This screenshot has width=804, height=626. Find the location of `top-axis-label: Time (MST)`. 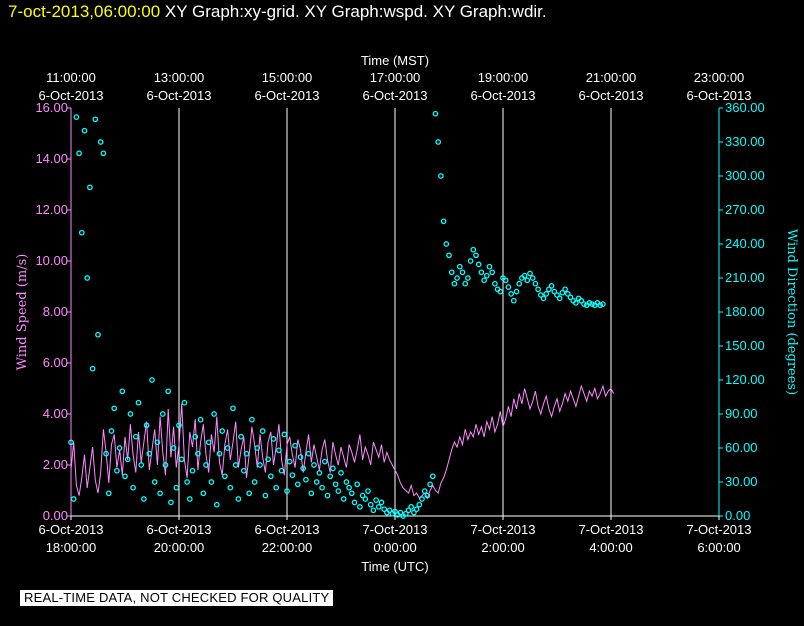

top-axis-label: Time (MST) is located at coordinates (395, 60).